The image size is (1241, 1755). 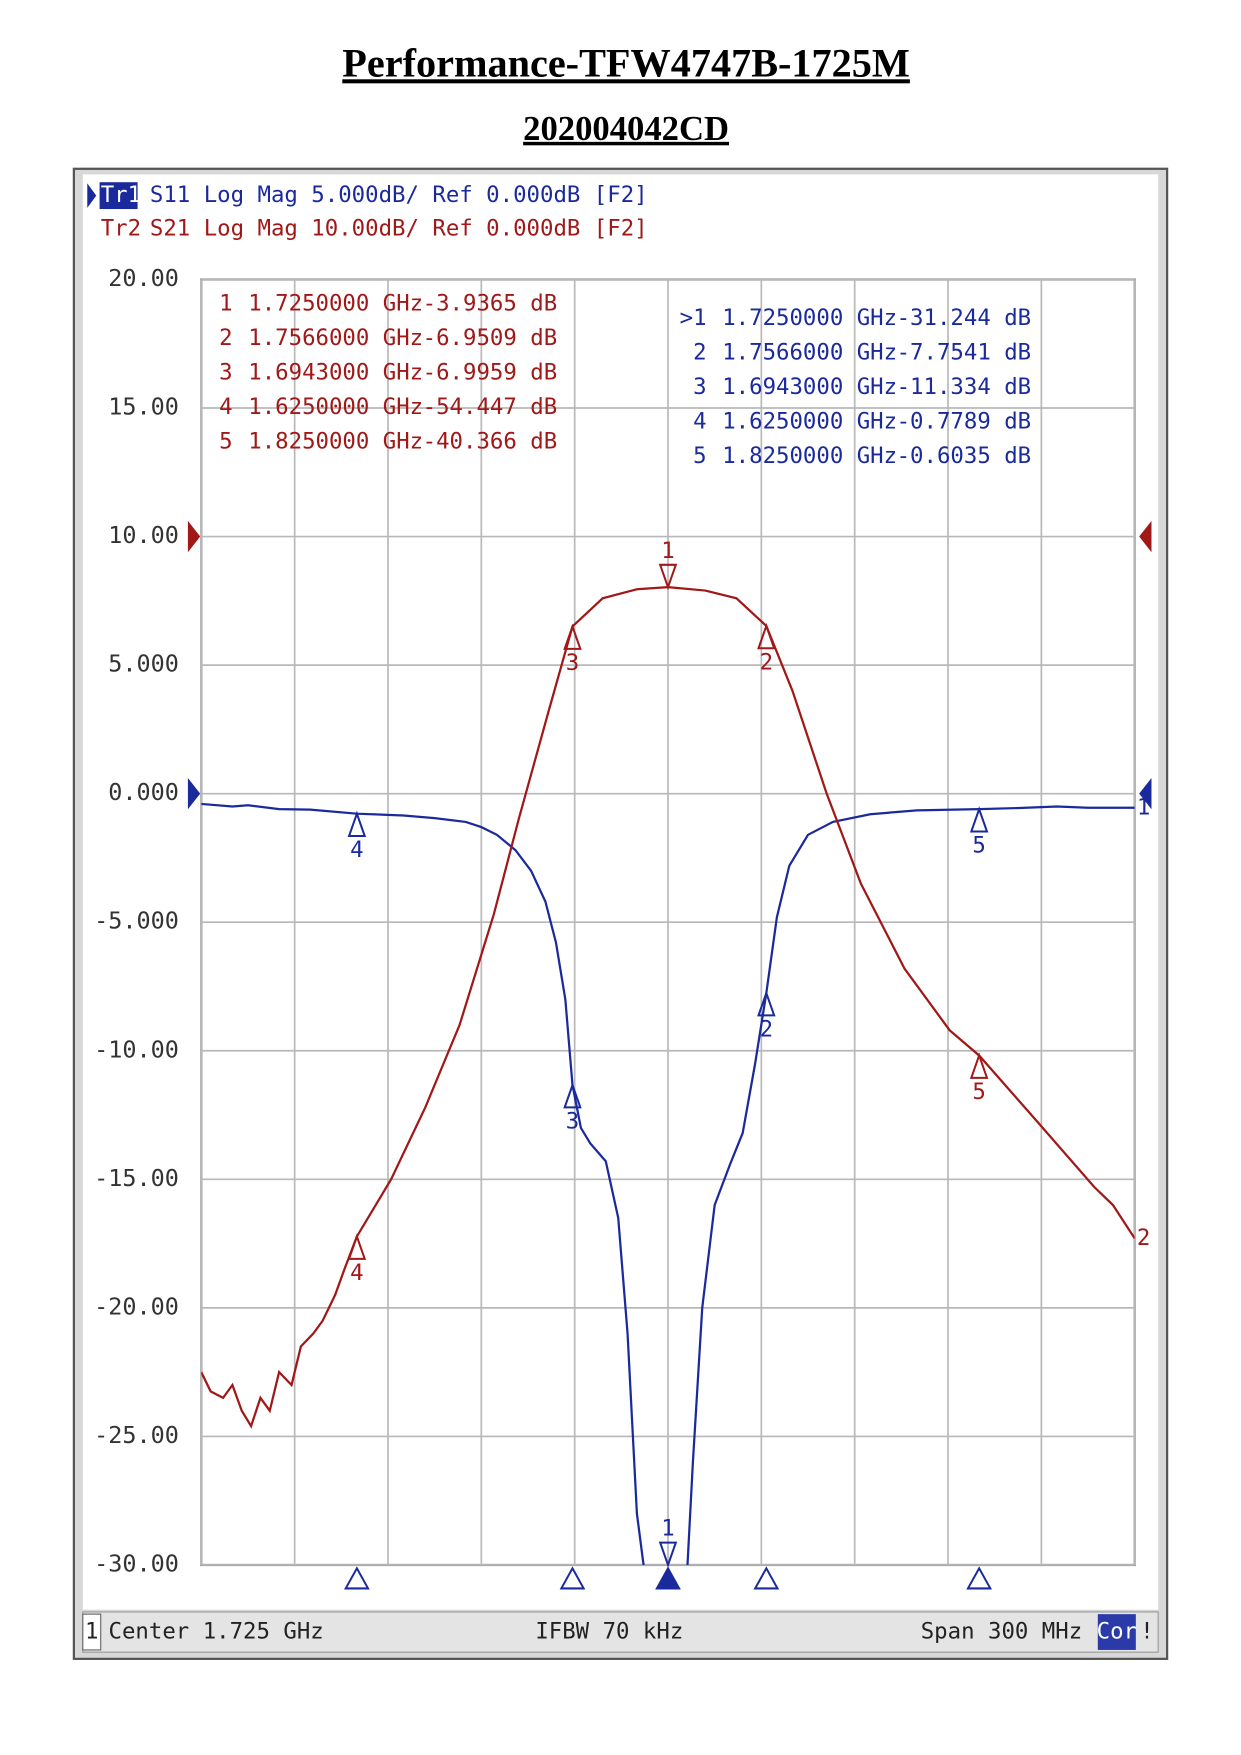 I want to click on trace-header: S21 Log Mag 10.00dB/ Ref 0.000dB [F2], so click(x=399, y=229).